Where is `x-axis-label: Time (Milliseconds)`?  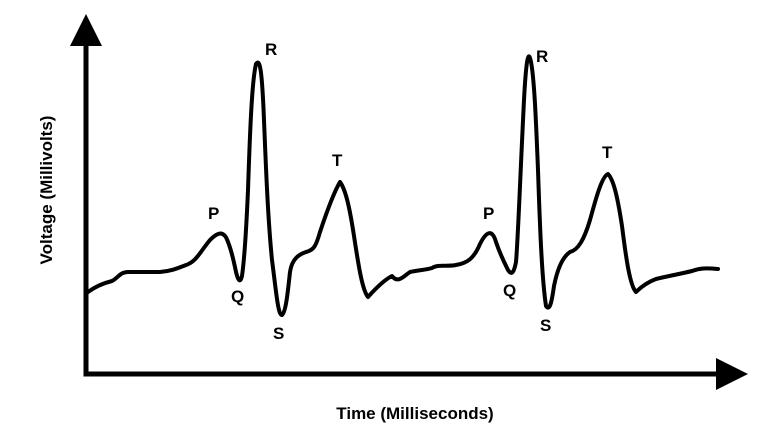
x-axis-label: Time (Milliseconds) is located at coordinates (414, 413).